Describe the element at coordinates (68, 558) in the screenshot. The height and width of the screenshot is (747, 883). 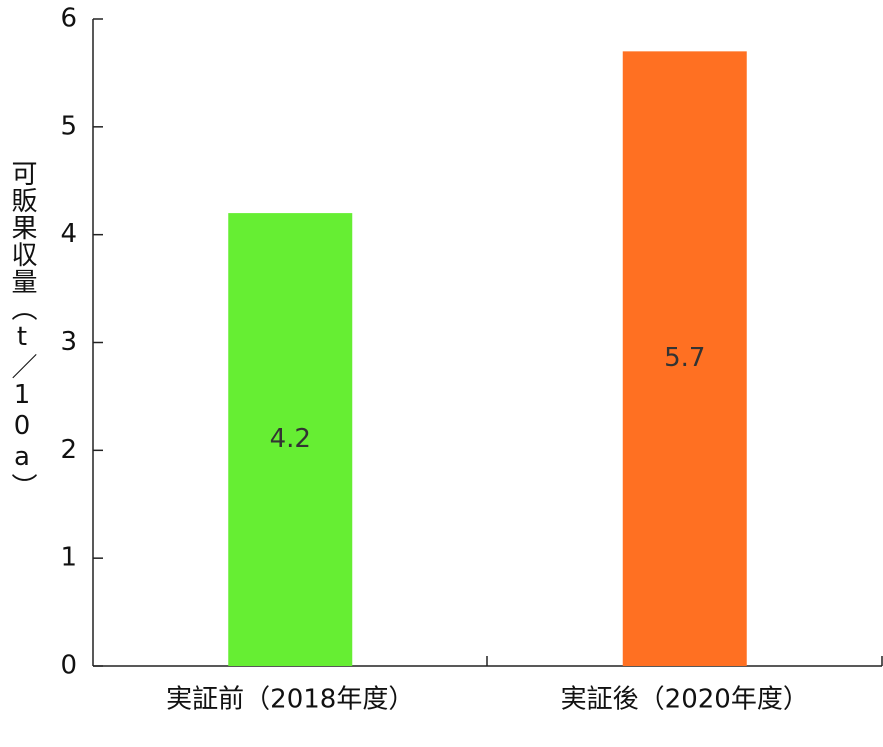
I see `y-tick-label: 1` at that location.